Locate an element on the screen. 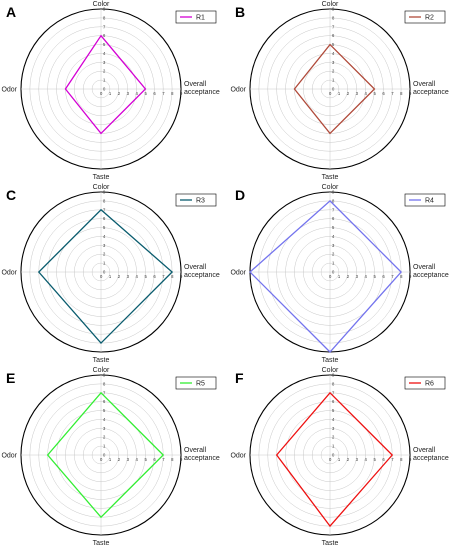  panel-letter: F is located at coordinates (239, 378).